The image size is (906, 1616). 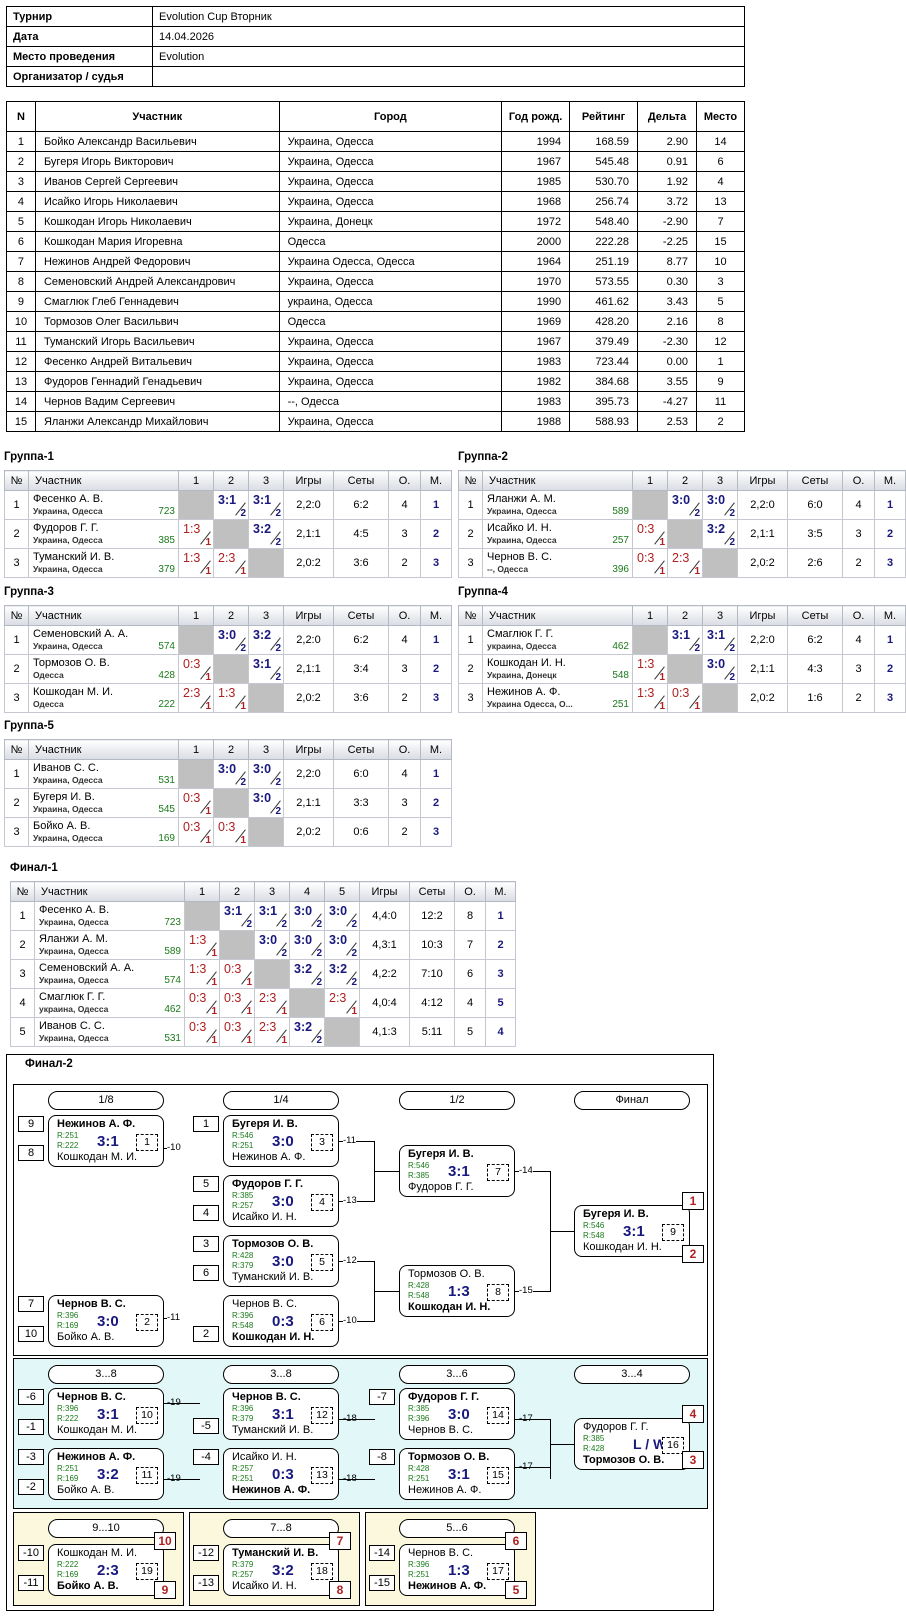 I want to click on participant-city: украина, Одесса, so click(x=557, y=646).